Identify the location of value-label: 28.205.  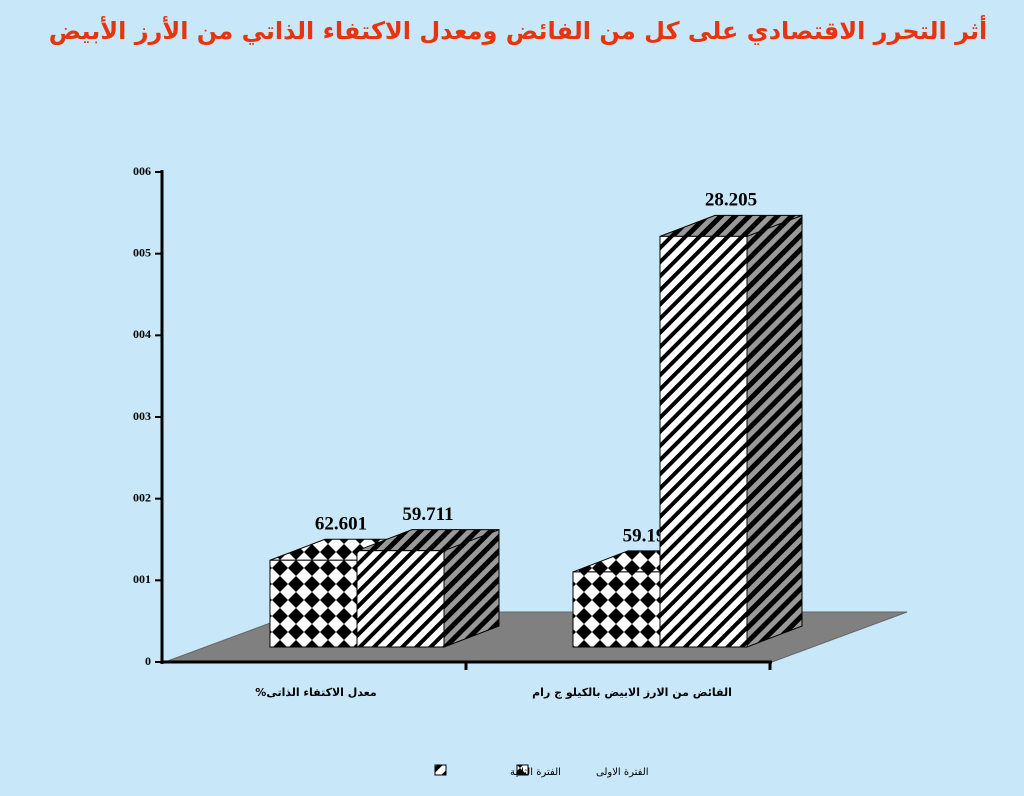
(731, 200).